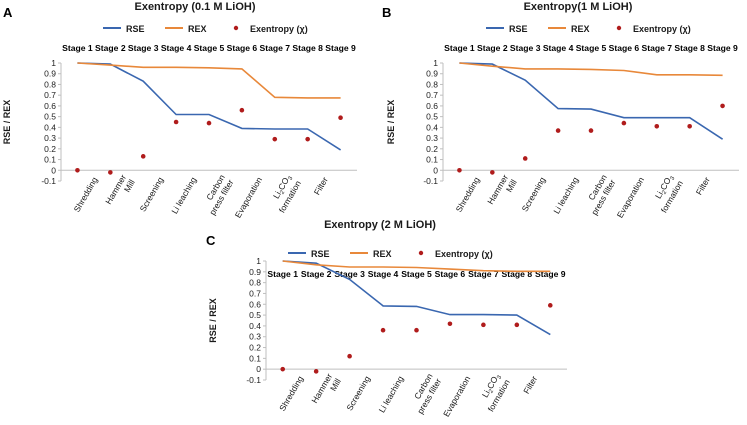 The image size is (747, 425). What do you see at coordinates (380, 225) in the screenshot?
I see `chart-title: Exentropy (2 M LiOH)` at bounding box center [380, 225].